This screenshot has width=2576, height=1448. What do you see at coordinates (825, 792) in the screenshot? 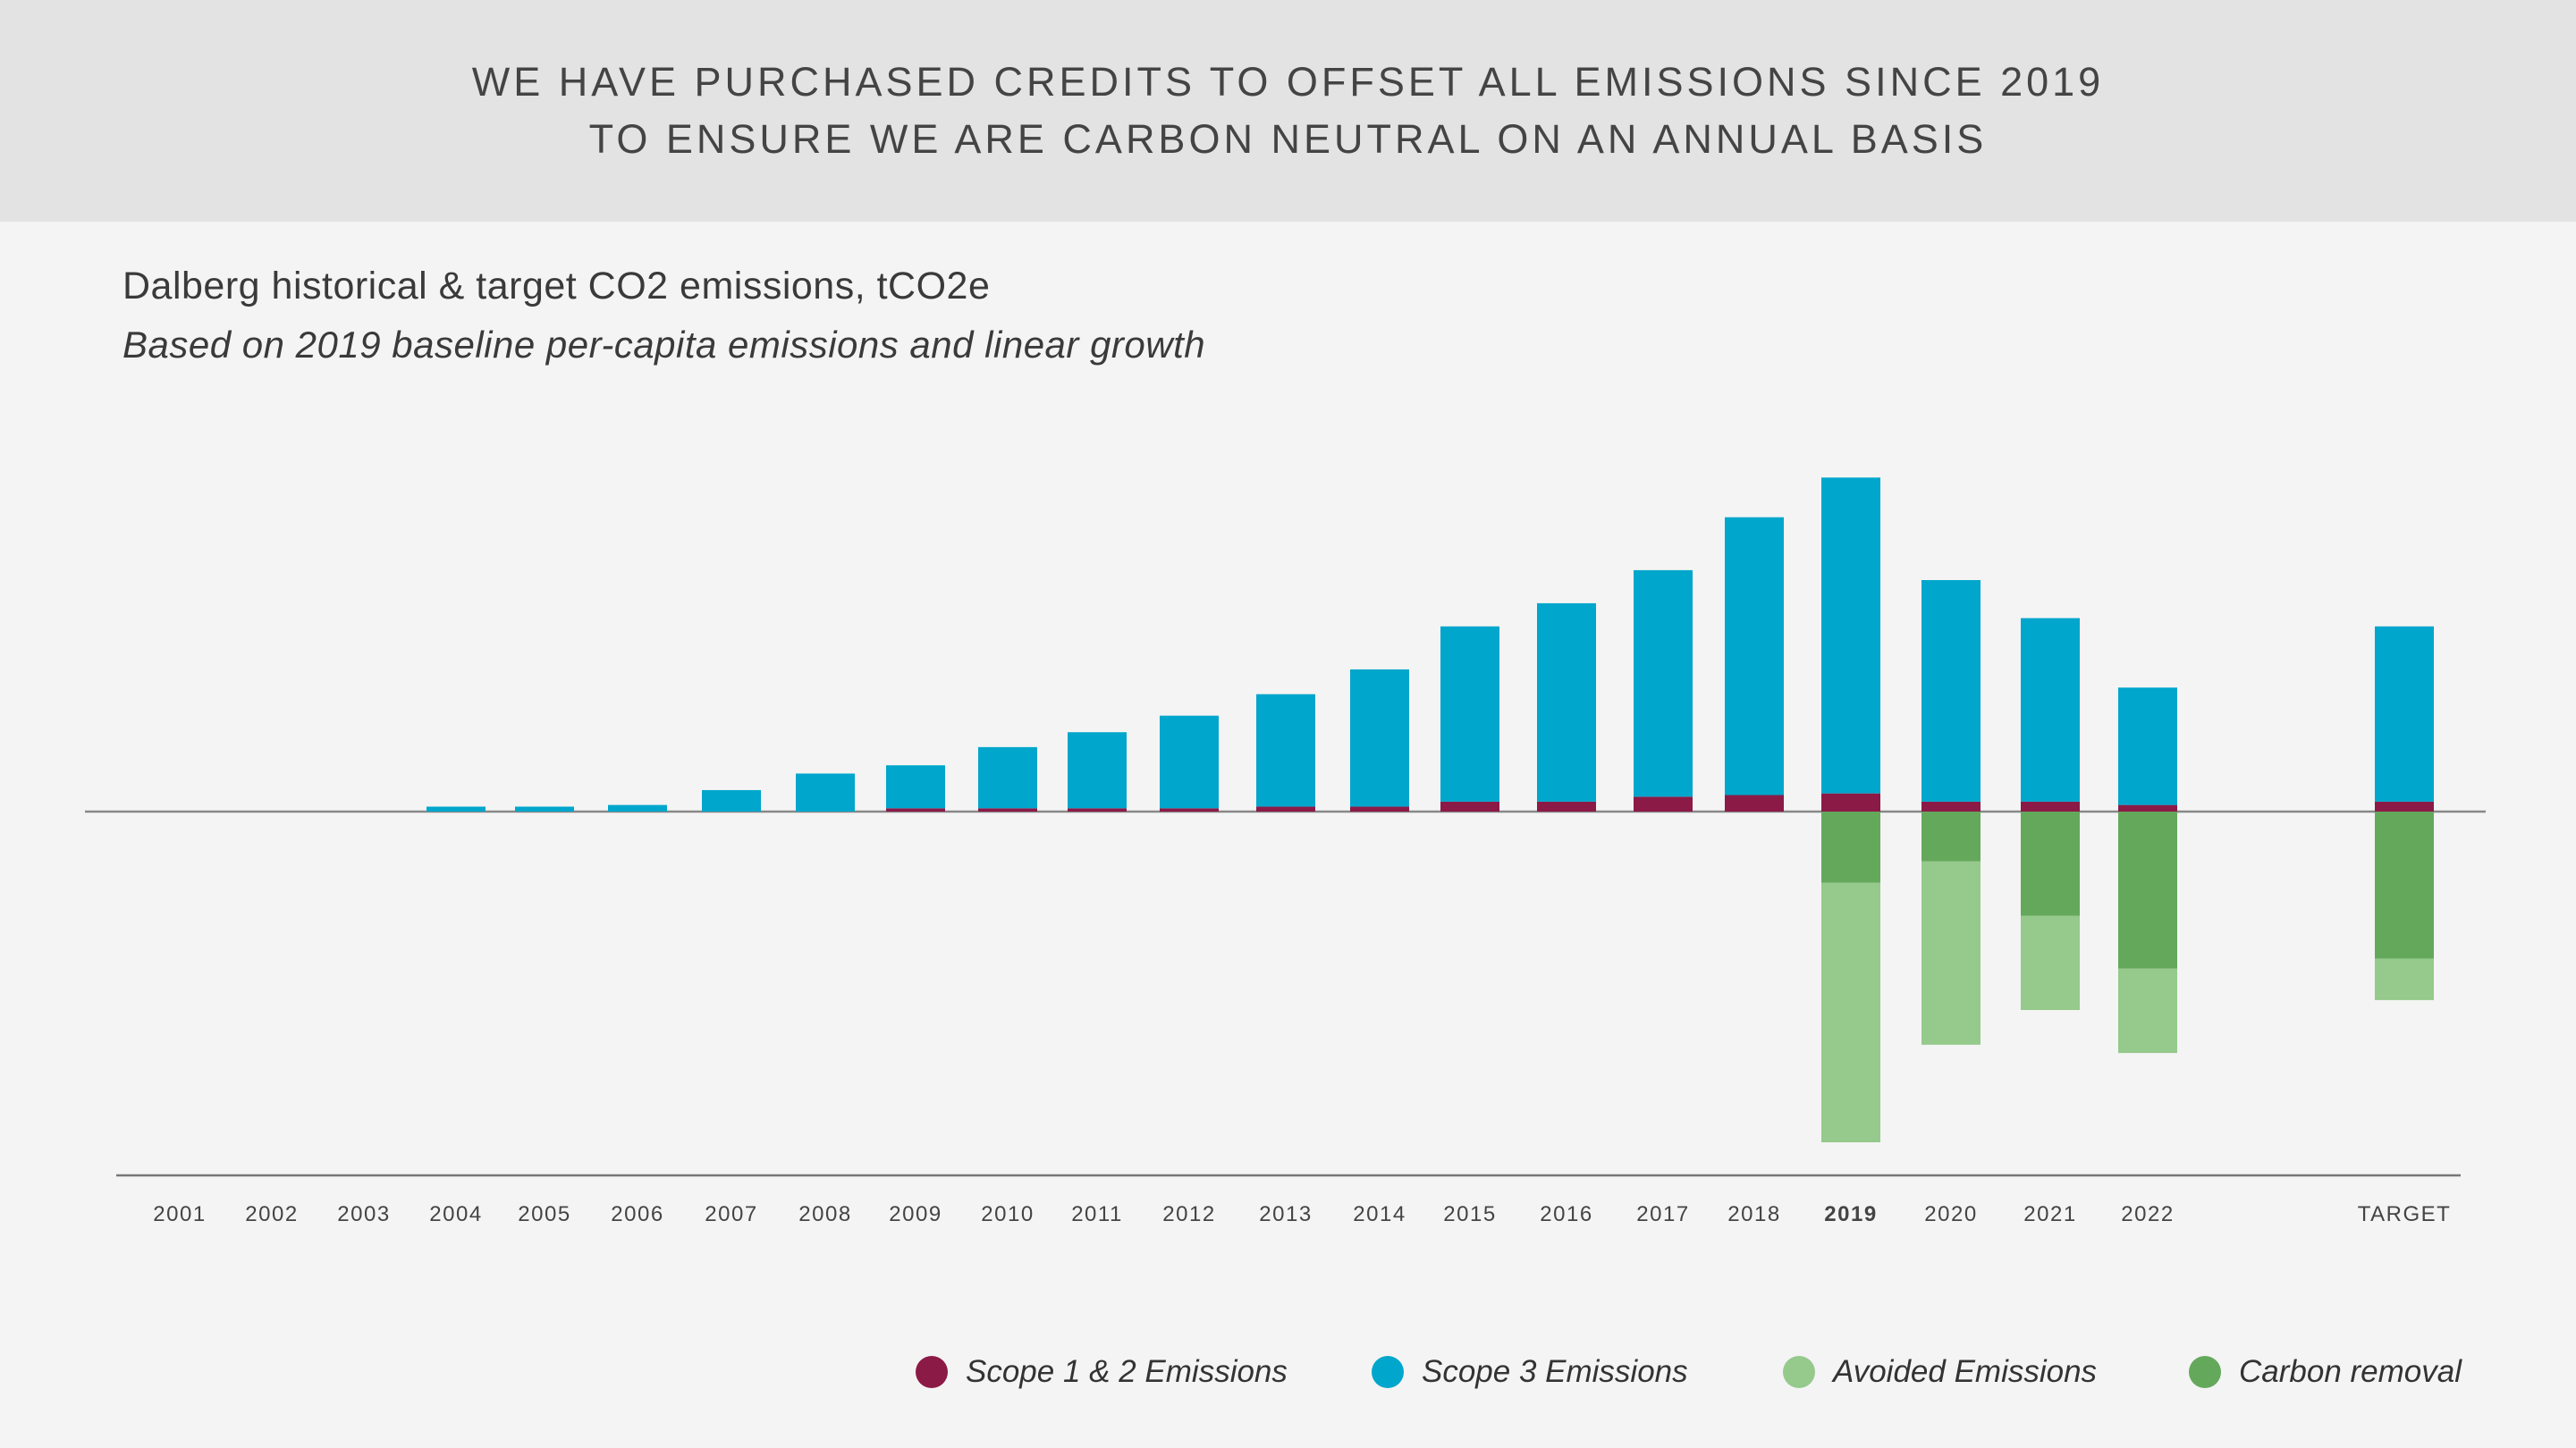
I see `bar-scope-3-emissions-2008` at bounding box center [825, 792].